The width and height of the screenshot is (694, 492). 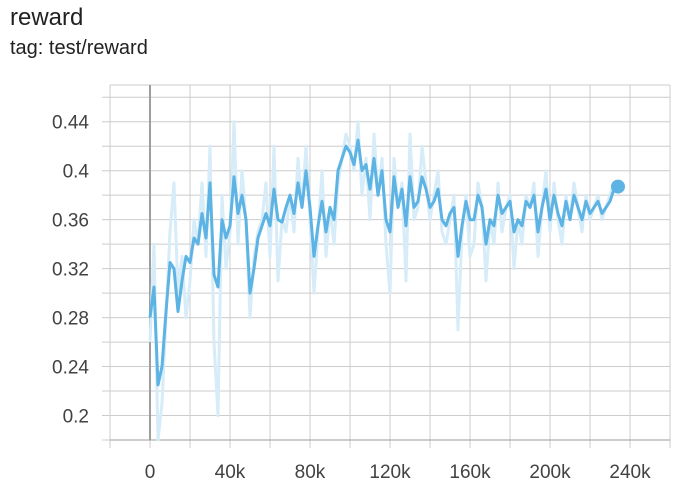 I want to click on x-tick-label: 200k, so click(x=550, y=472).